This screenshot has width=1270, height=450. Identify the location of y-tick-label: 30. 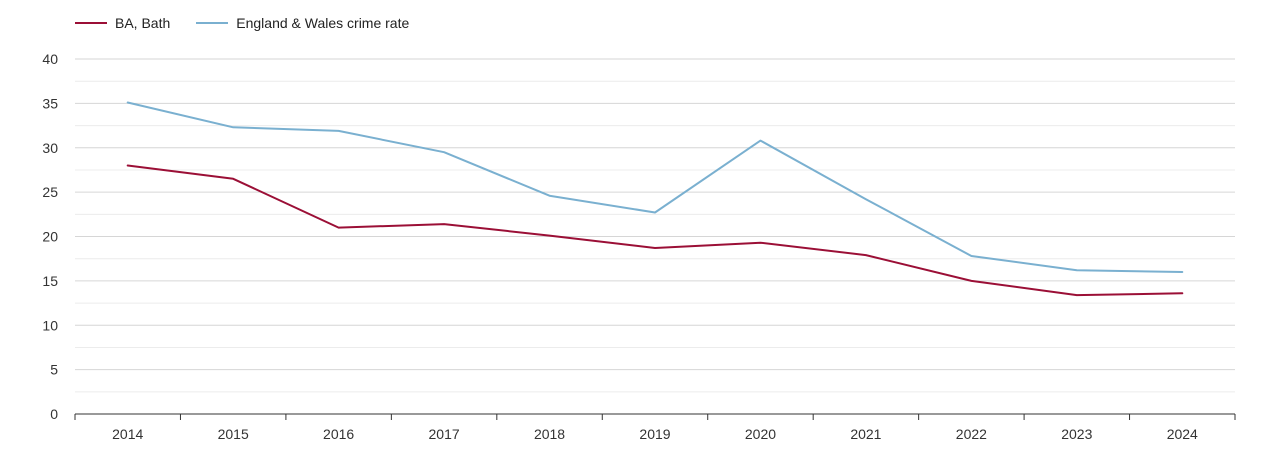
(50, 148).